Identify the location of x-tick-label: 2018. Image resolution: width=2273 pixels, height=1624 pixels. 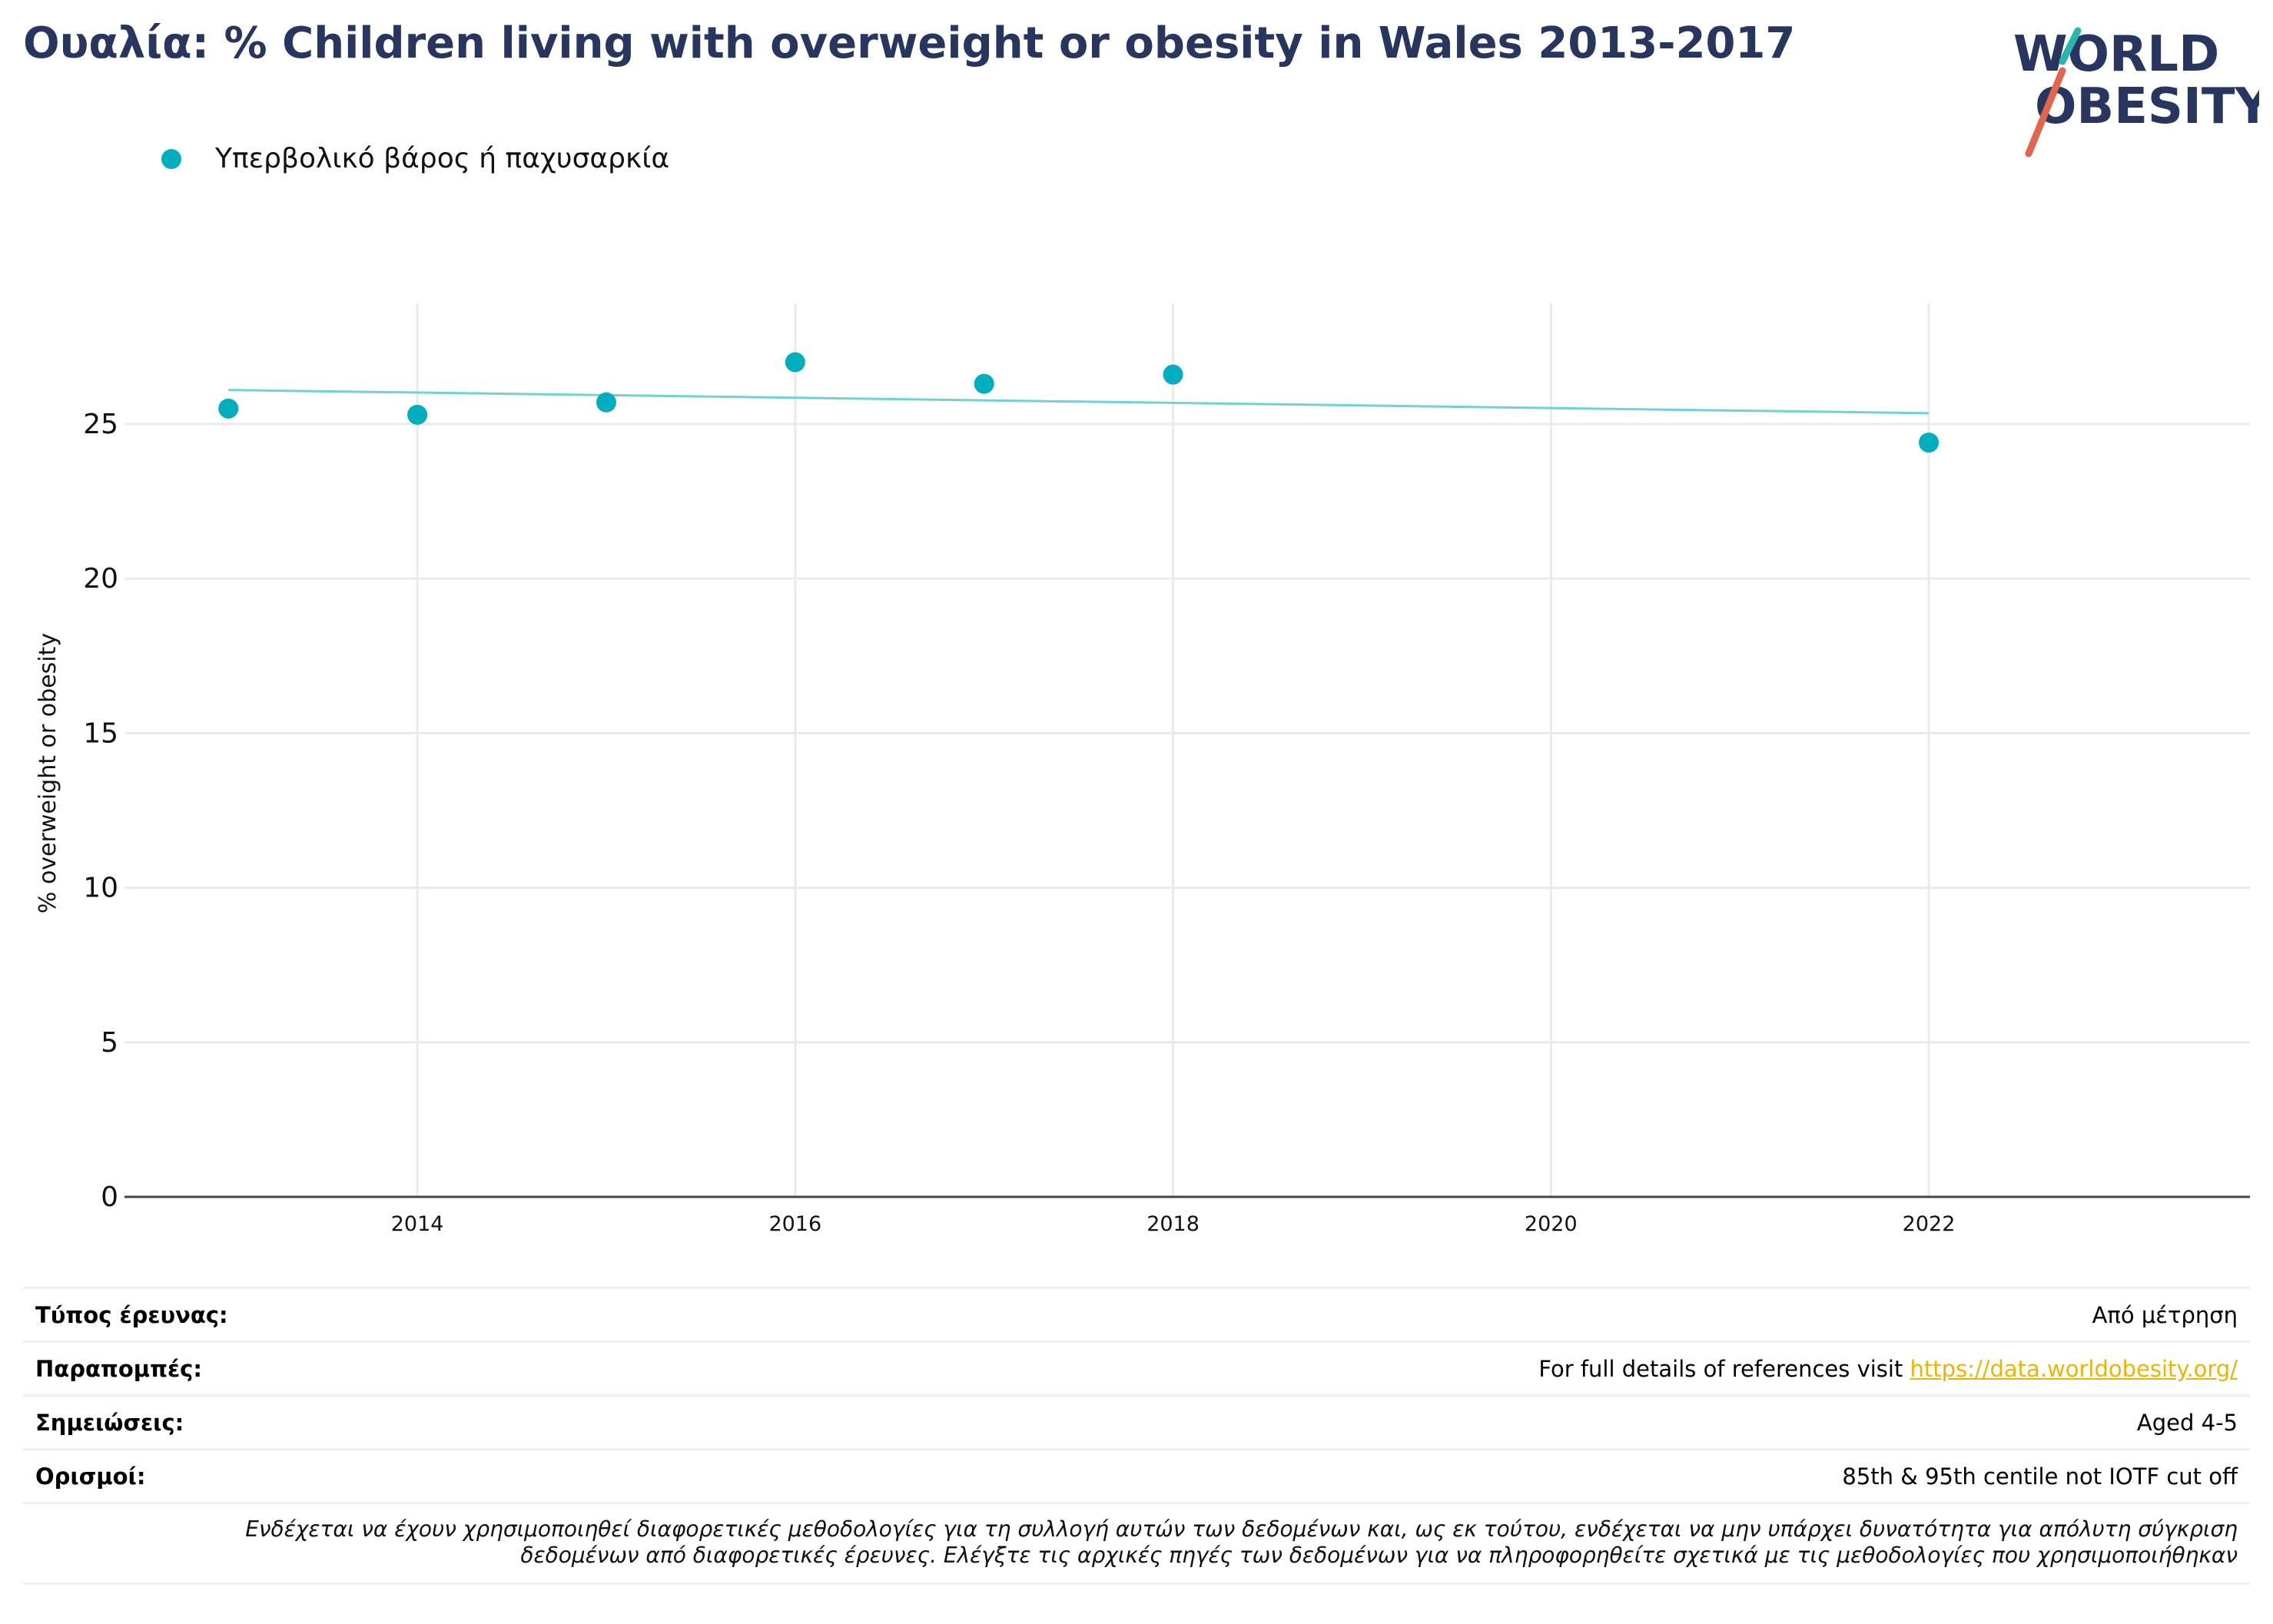
(1173, 1224).